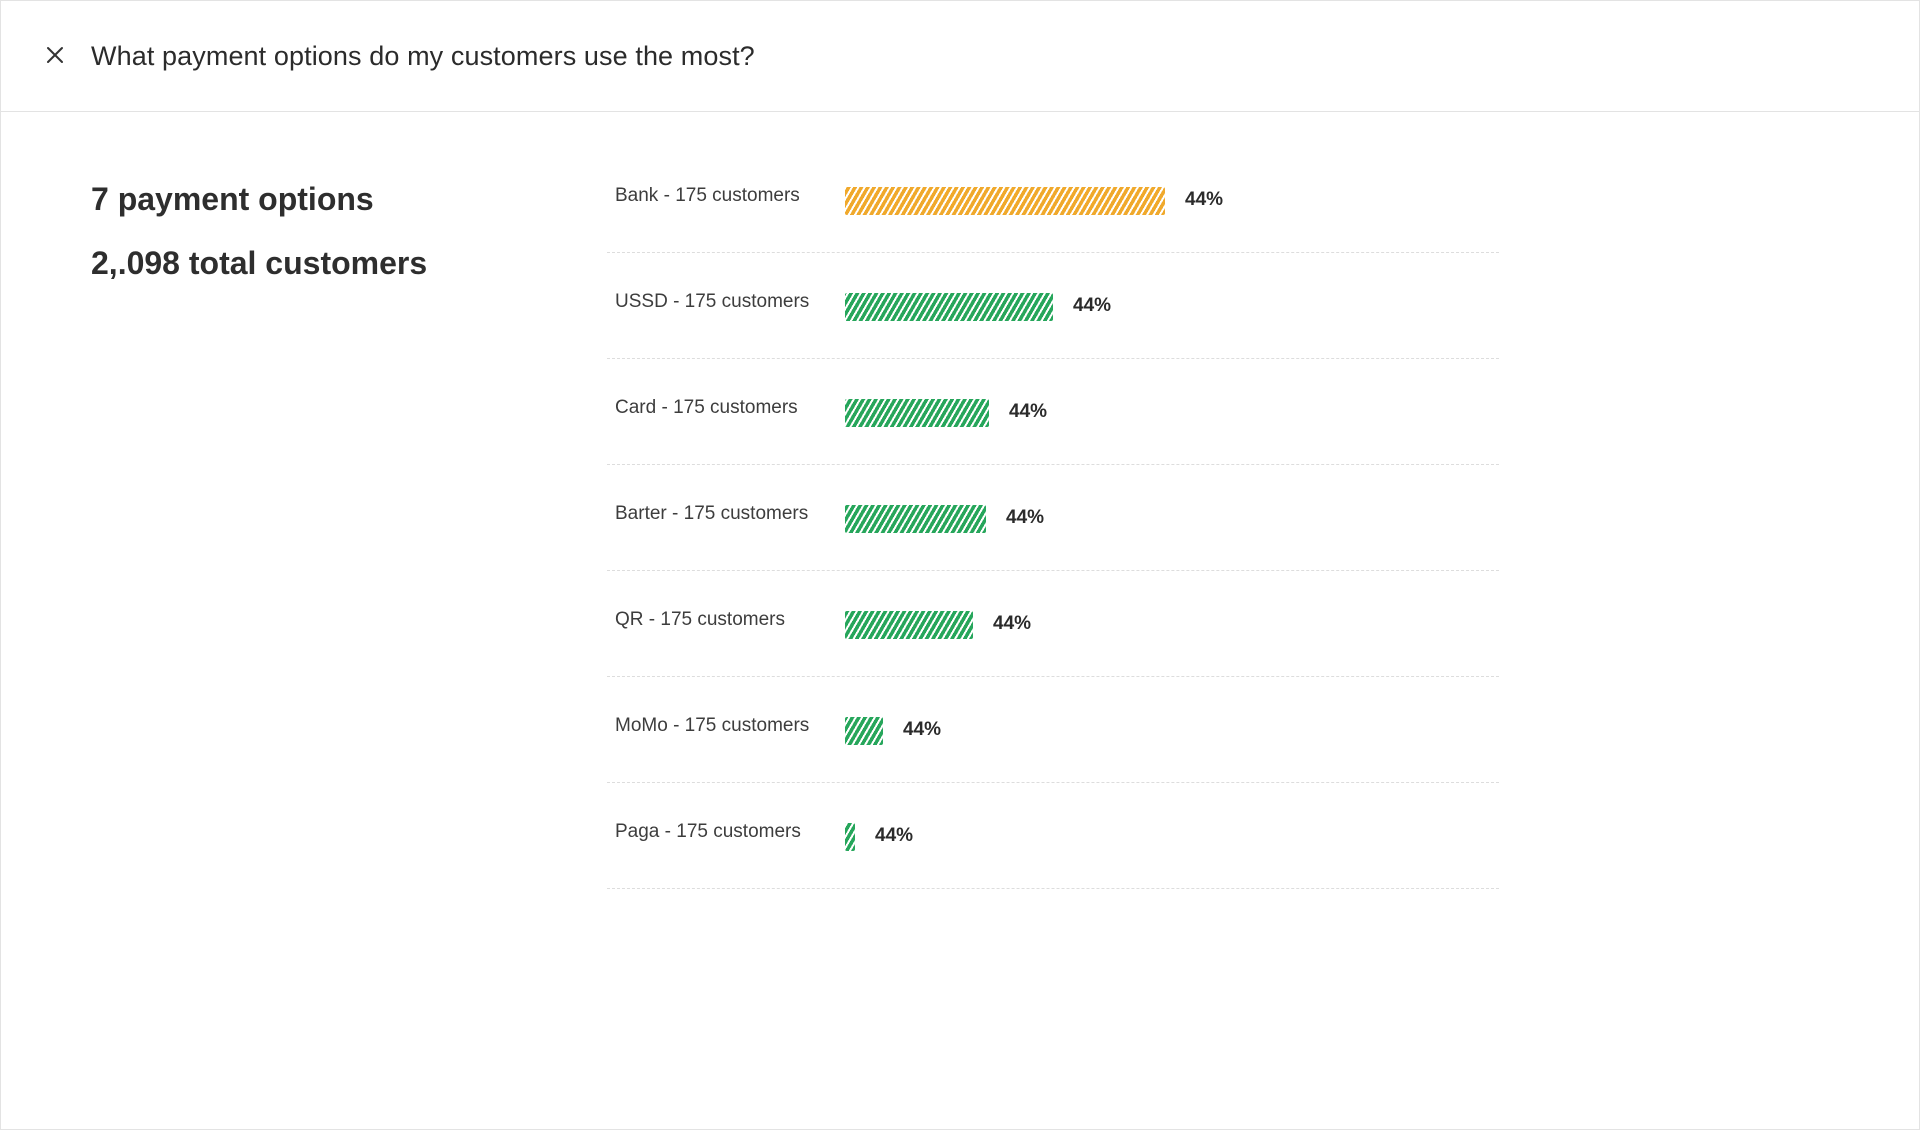  I want to click on chart-row-momo: MoMo - 175 customers 44%, so click(1053, 730).